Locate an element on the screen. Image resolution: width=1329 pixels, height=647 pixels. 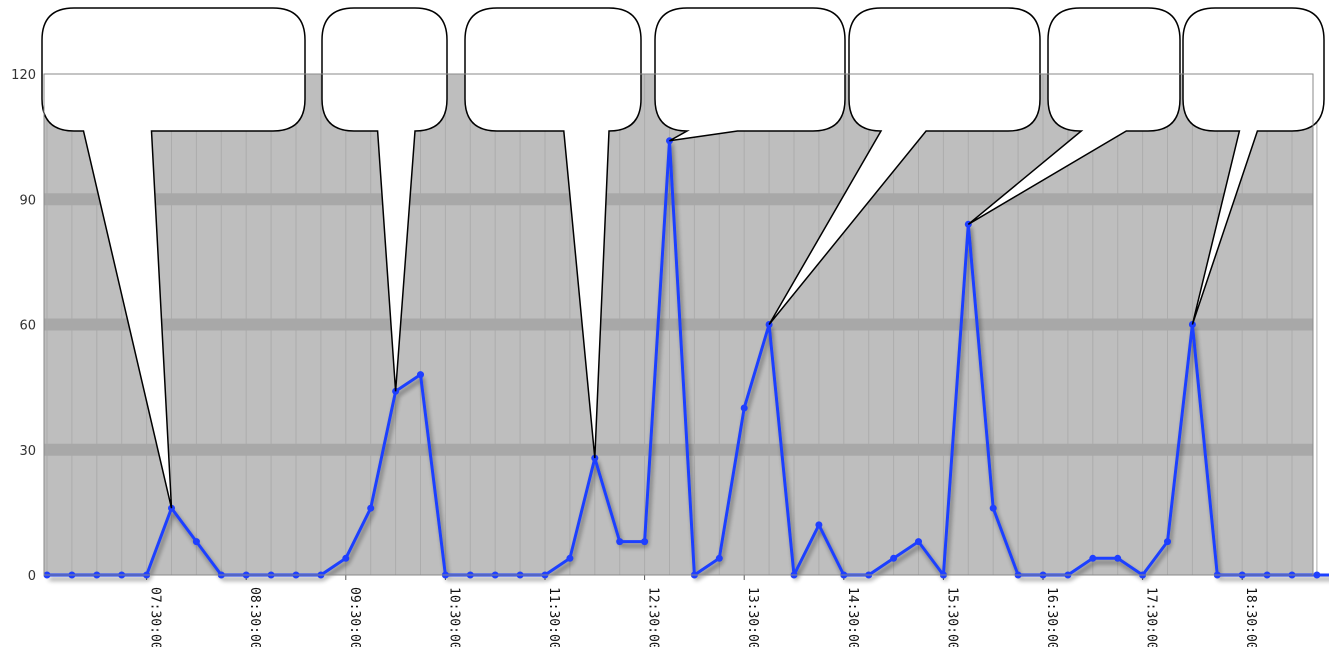
x-tick-label: 09:30:00 is located at coordinates (354, 617).